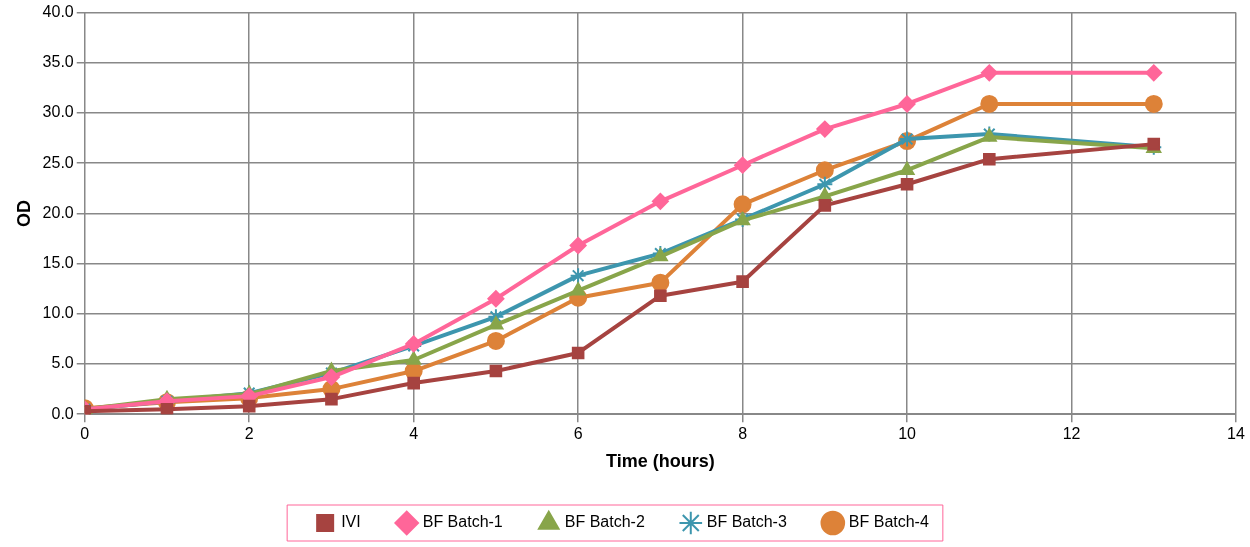 Image resolution: width=1250 pixels, height=547 pixels. Describe the element at coordinates (58, 212) in the screenshot. I see `y-tick-label: 20.0` at that location.